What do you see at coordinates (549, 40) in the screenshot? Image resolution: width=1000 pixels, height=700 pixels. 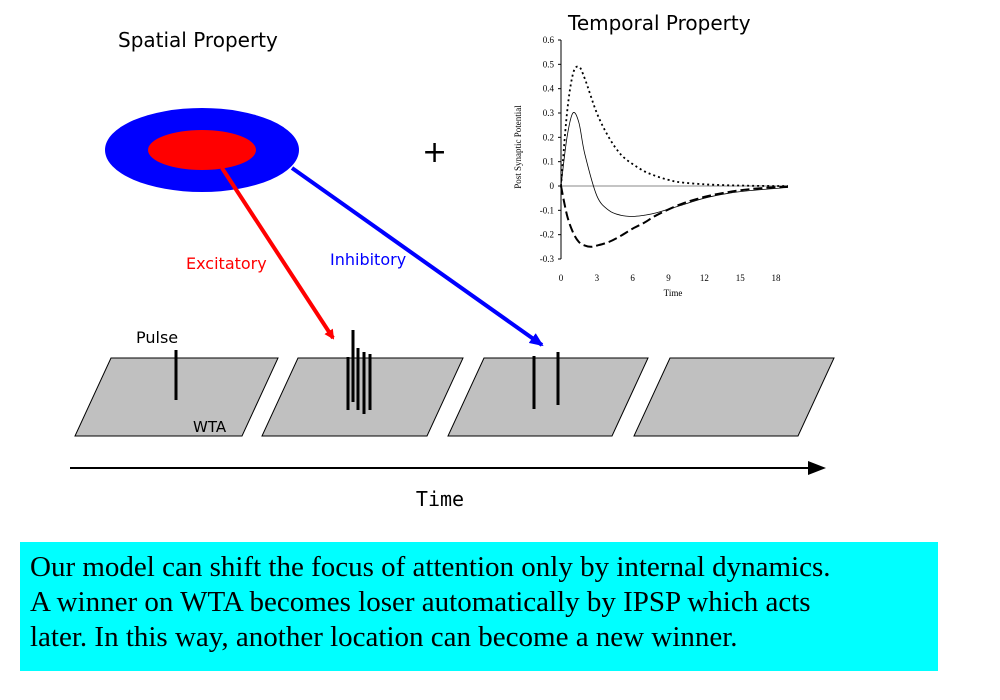 I see `chart-y-tick-label: 0.6` at bounding box center [549, 40].